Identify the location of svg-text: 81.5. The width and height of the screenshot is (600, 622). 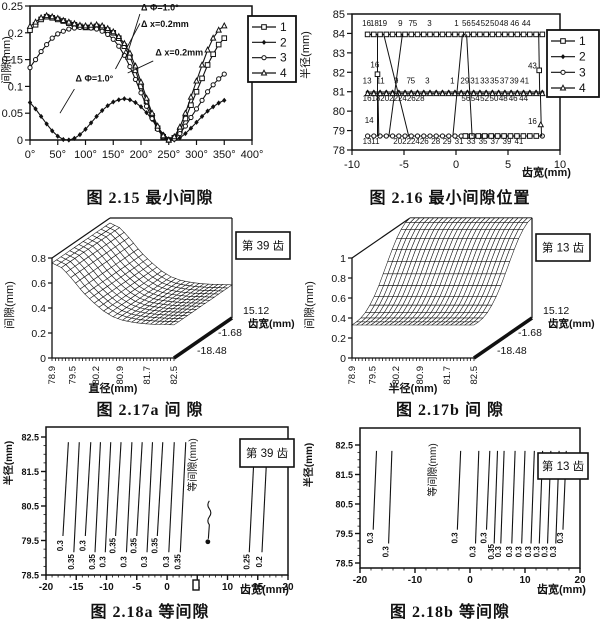
(344, 475).